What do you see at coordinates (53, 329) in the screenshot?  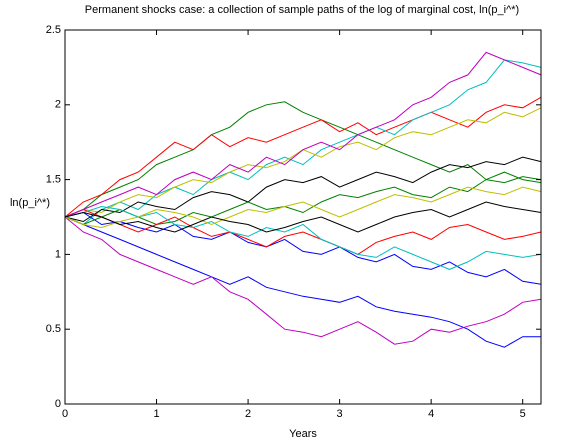 I see `y-tick-label: 0.5` at bounding box center [53, 329].